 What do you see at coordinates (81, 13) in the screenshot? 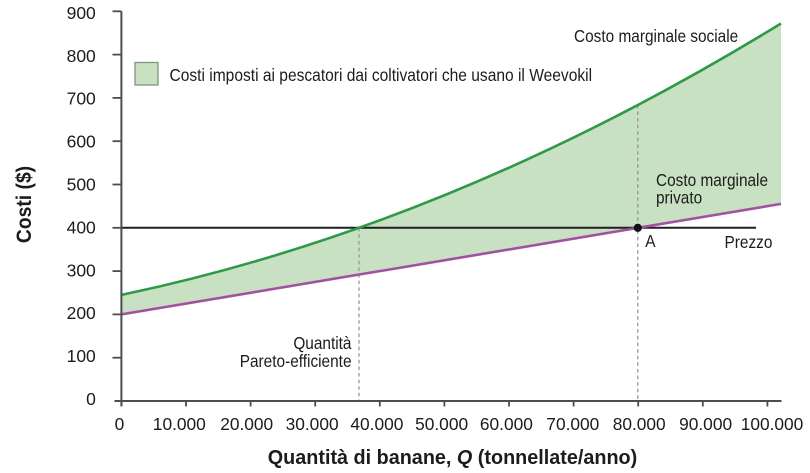
I see `svg-text: 900` at bounding box center [81, 13].